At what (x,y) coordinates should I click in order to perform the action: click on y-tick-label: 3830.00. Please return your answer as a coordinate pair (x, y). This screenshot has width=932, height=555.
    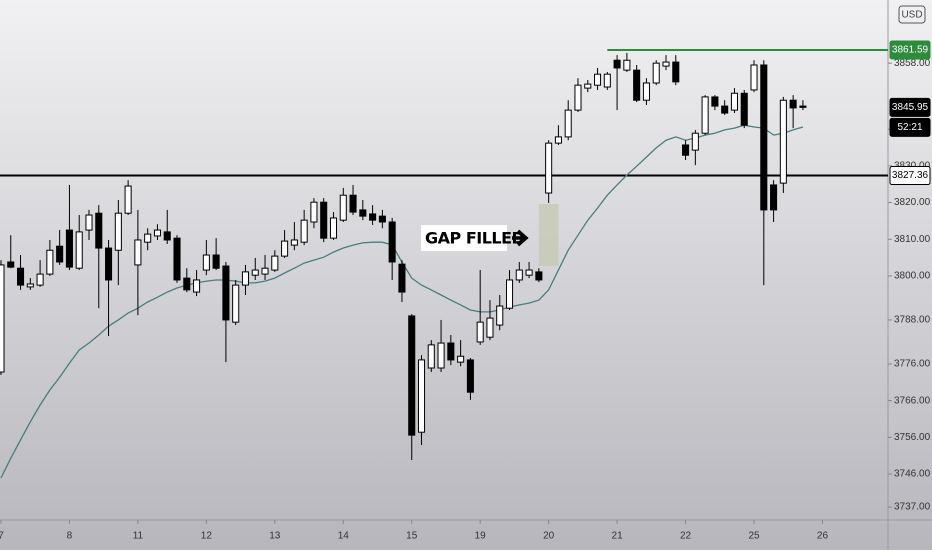
    Looking at the image, I should click on (912, 166).